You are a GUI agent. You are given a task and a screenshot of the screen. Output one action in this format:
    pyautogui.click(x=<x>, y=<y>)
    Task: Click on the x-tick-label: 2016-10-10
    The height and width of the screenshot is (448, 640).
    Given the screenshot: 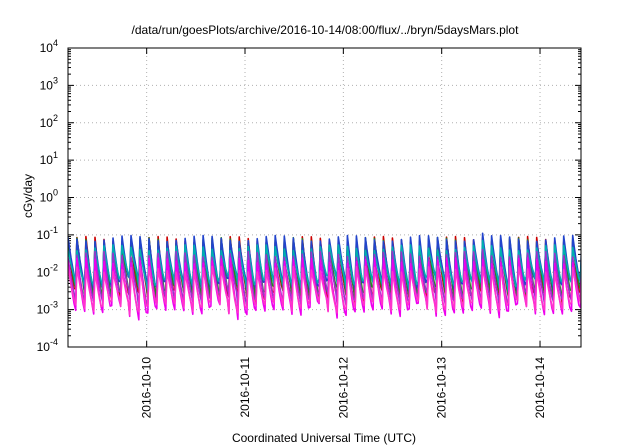 What is the action you would take?
    pyautogui.click(x=147, y=388)
    